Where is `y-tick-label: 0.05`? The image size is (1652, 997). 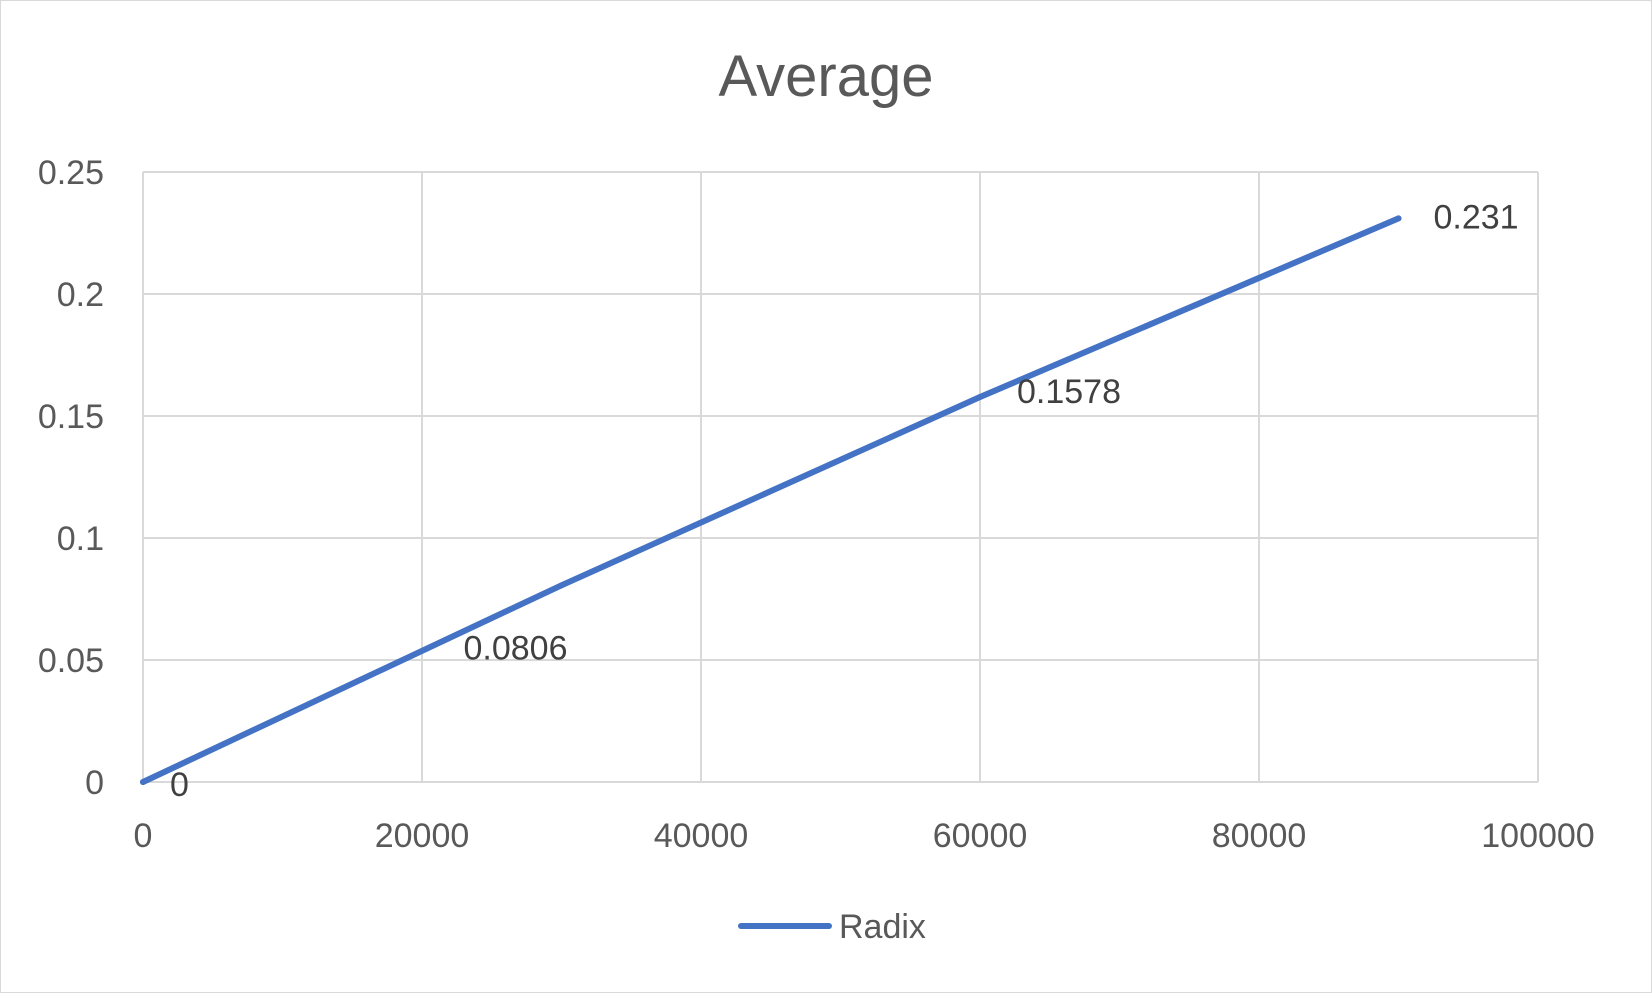 y-tick-label: 0.05 is located at coordinates (71, 661).